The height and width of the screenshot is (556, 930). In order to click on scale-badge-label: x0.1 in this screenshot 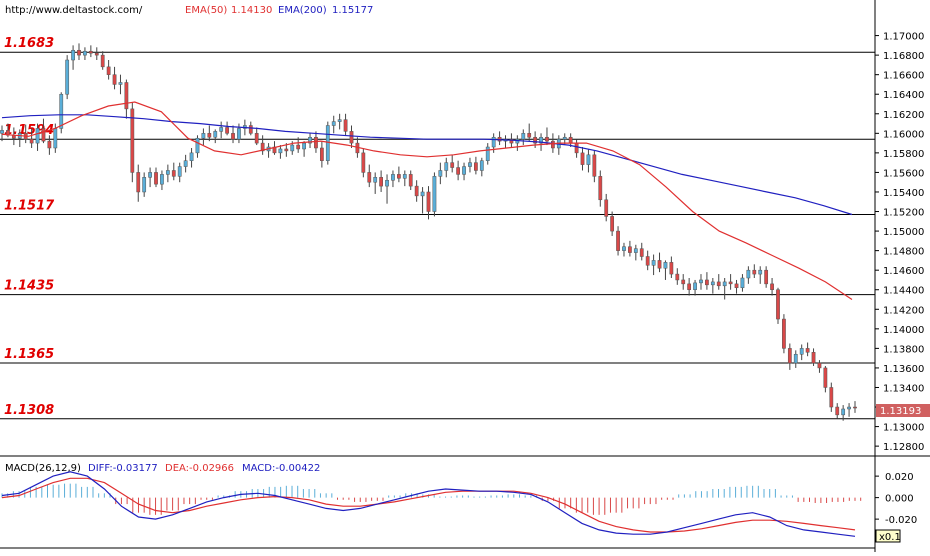, I will do `click(890, 537)`.